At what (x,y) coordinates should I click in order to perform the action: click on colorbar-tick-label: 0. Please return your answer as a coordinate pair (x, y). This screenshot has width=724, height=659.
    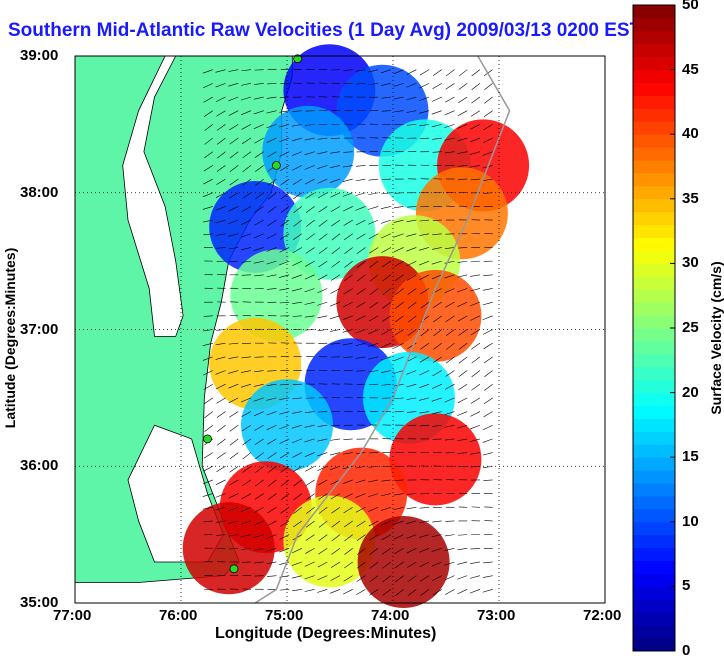
    Looking at the image, I should click on (686, 650).